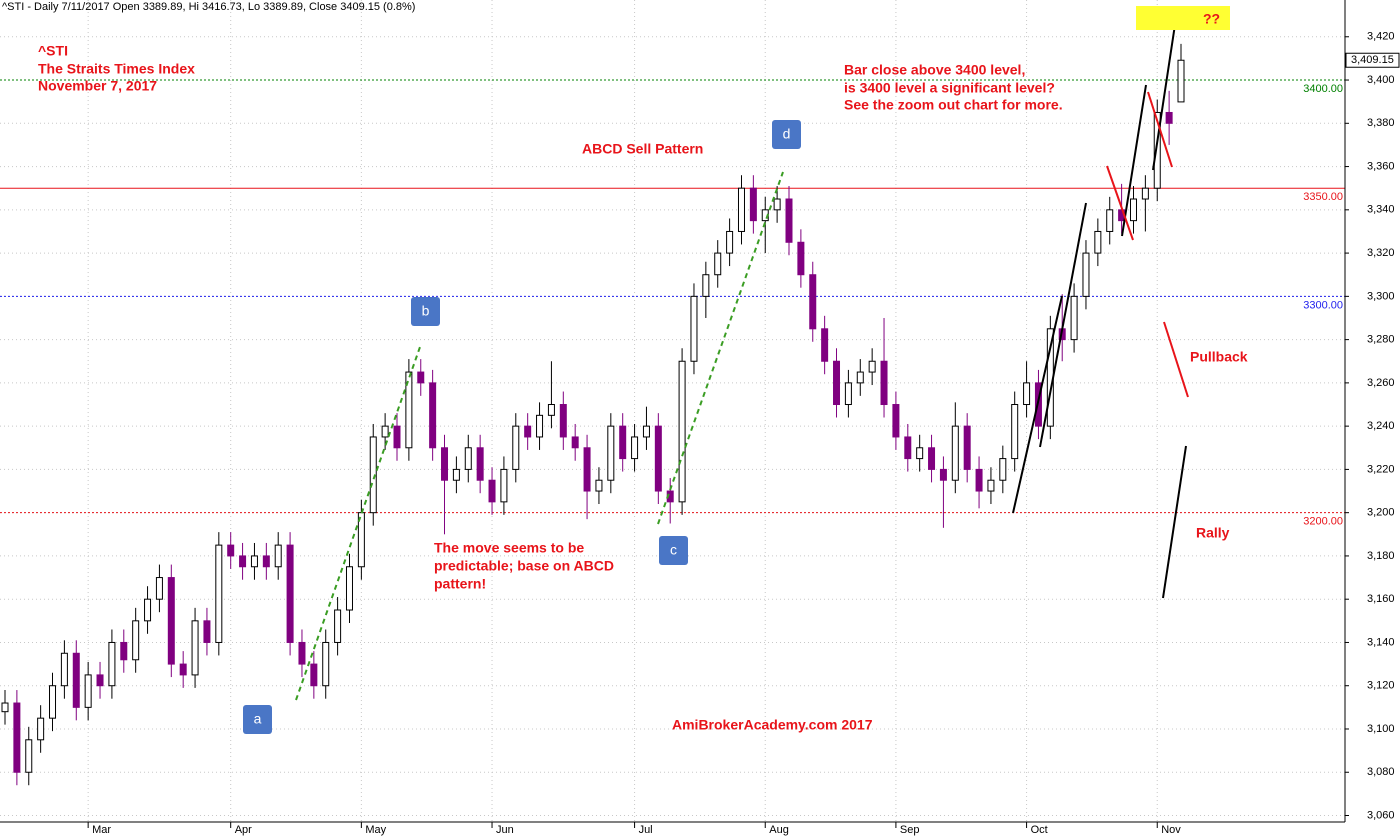  I want to click on annotation: ABCD Sell Pattern, so click(642, 149).